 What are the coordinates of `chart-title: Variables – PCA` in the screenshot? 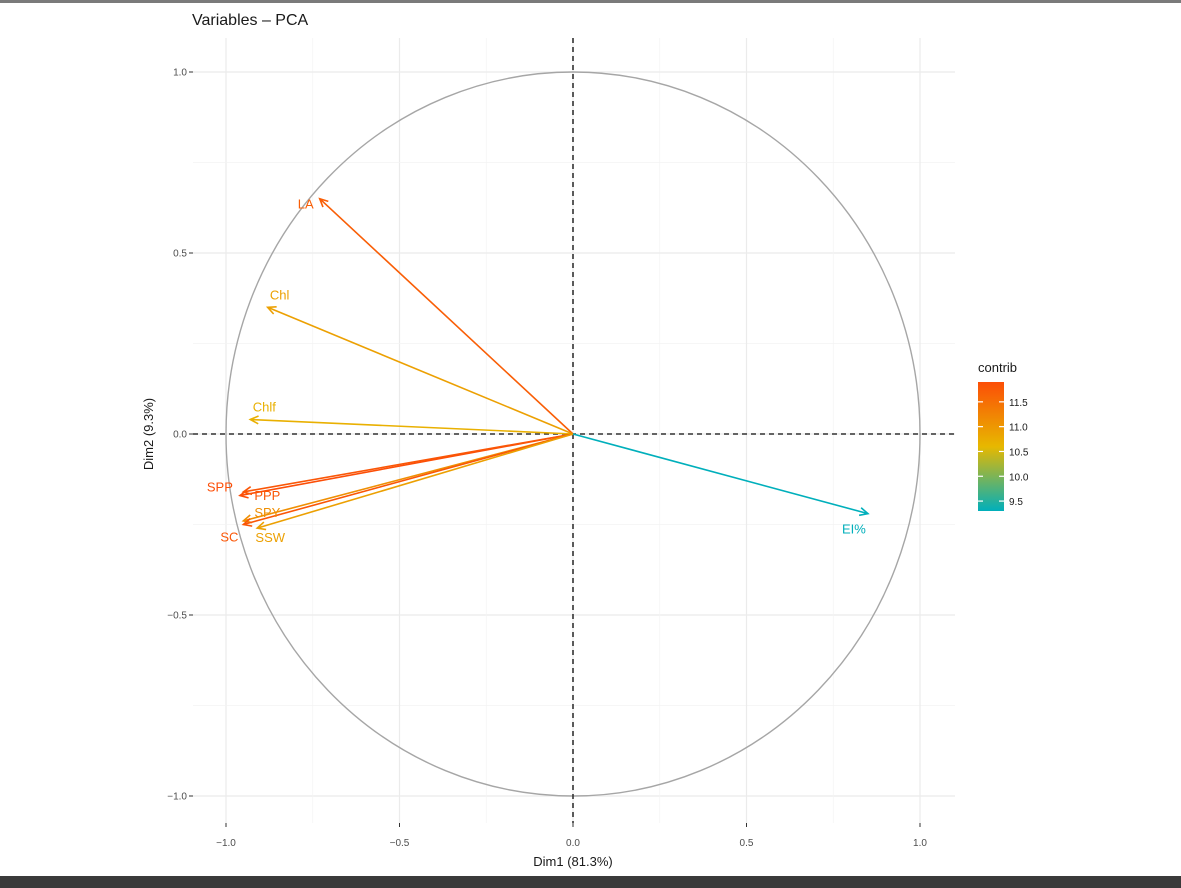 It's located at (250, 20).